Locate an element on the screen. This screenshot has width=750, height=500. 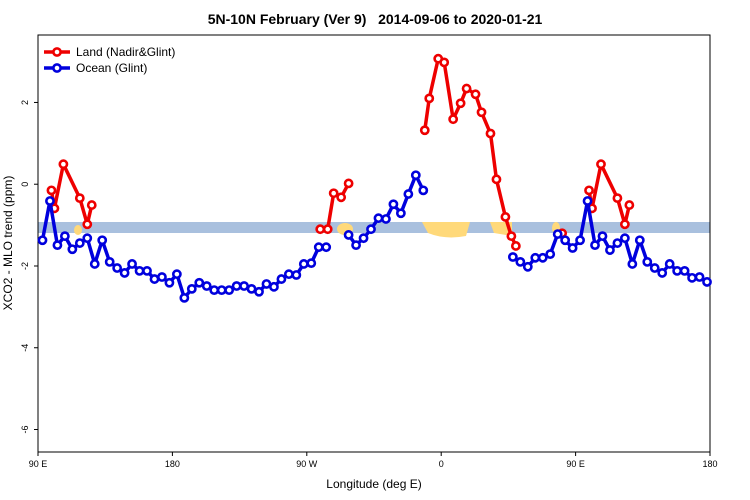
x-tick-label: 90 E is located at coordinates (575, 464).